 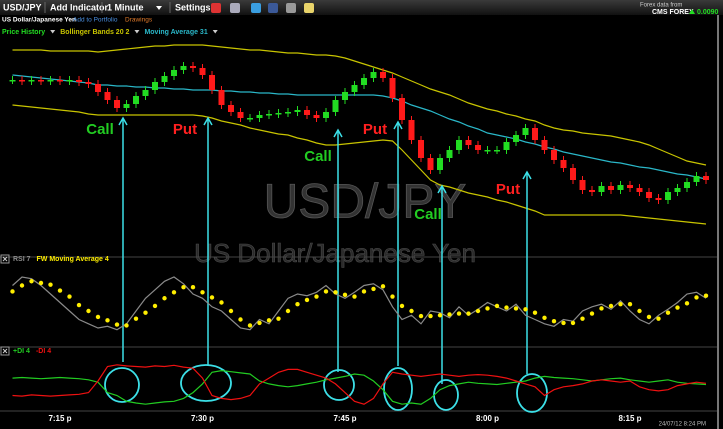 What do you see at coordinates (708, 12) in the screenshot?
I see `change: 0.0090` at bounding box center [708, 12].